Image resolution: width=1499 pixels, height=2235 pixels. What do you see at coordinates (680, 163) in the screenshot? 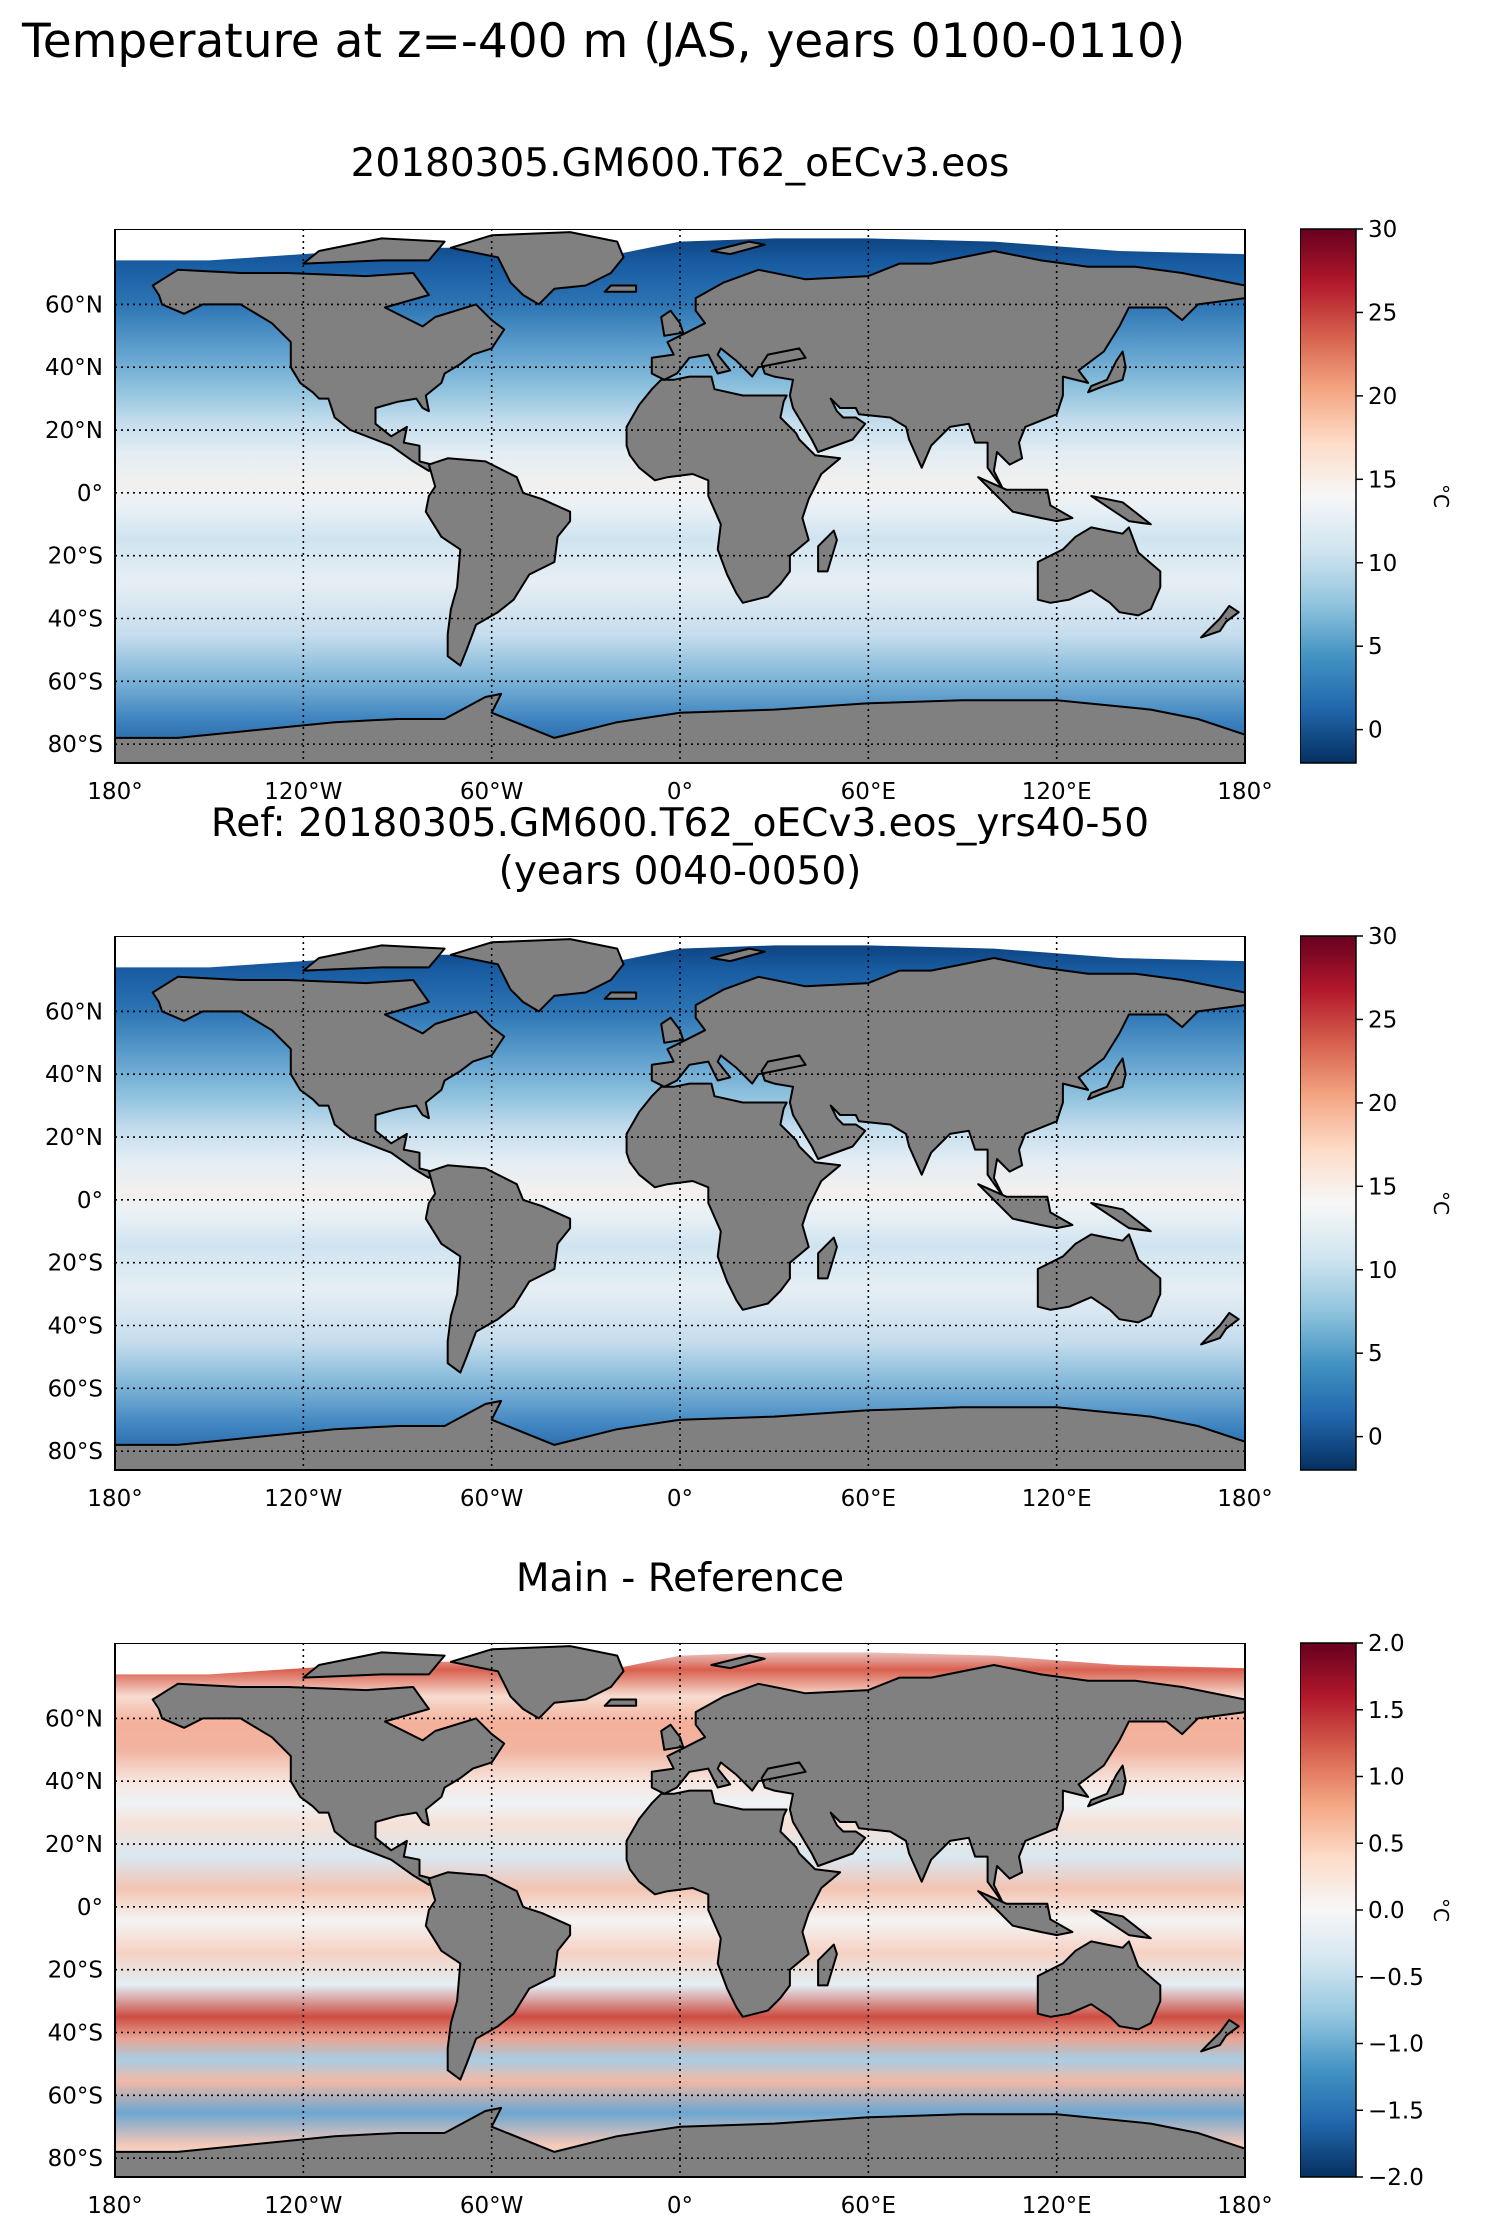
I see `panel-title: 20180305.GM600.T62_oECv3.eos` at bounding box center [680, 163].